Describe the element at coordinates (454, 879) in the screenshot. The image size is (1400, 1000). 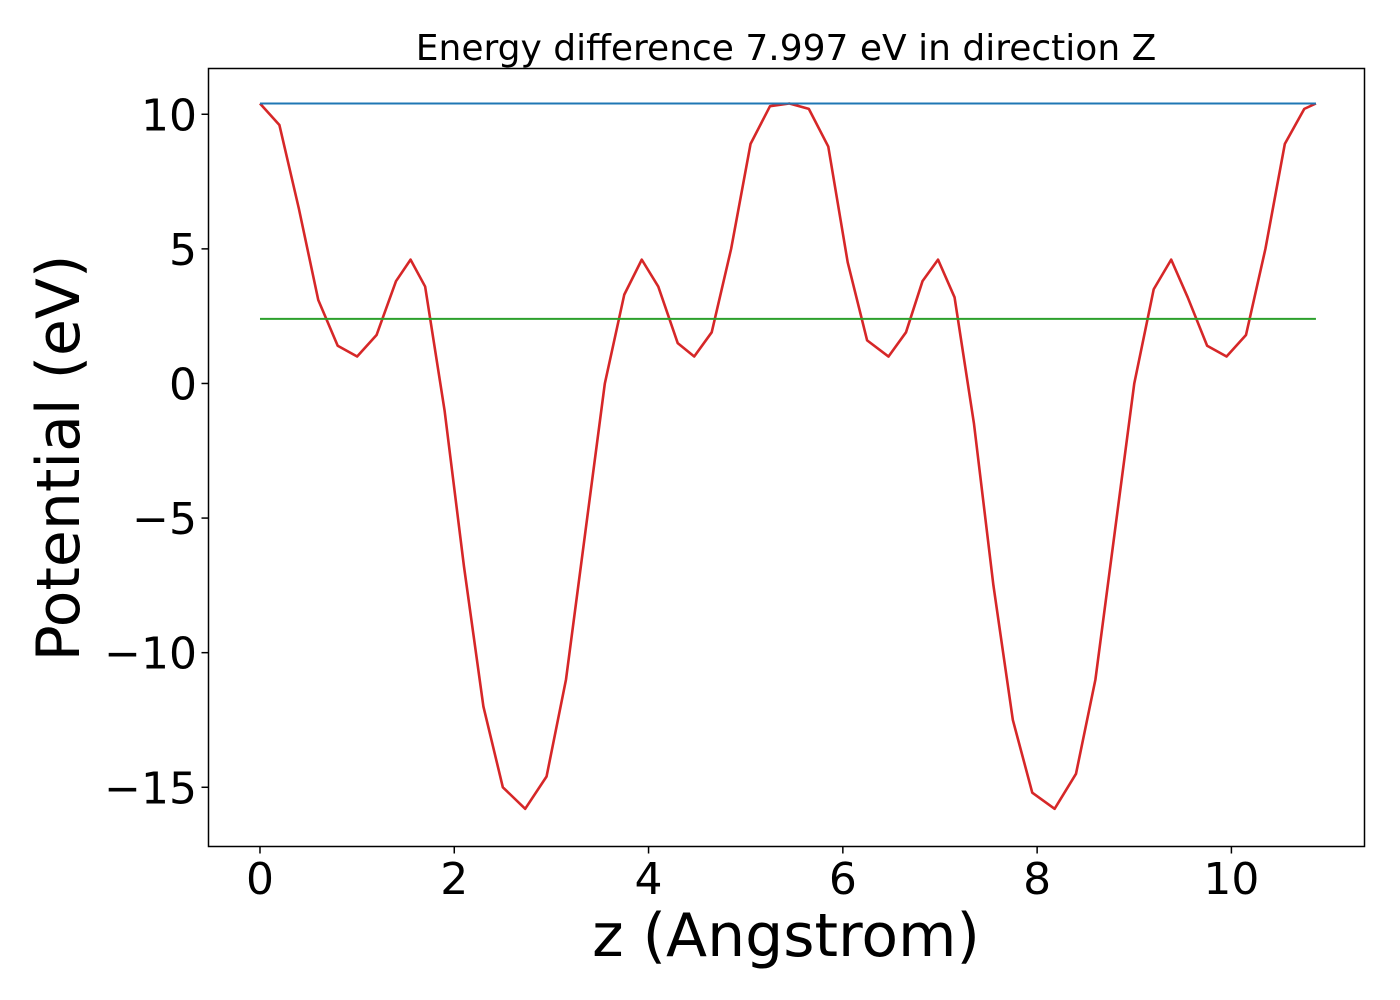
I see `x-tick-label: 2` at that location.